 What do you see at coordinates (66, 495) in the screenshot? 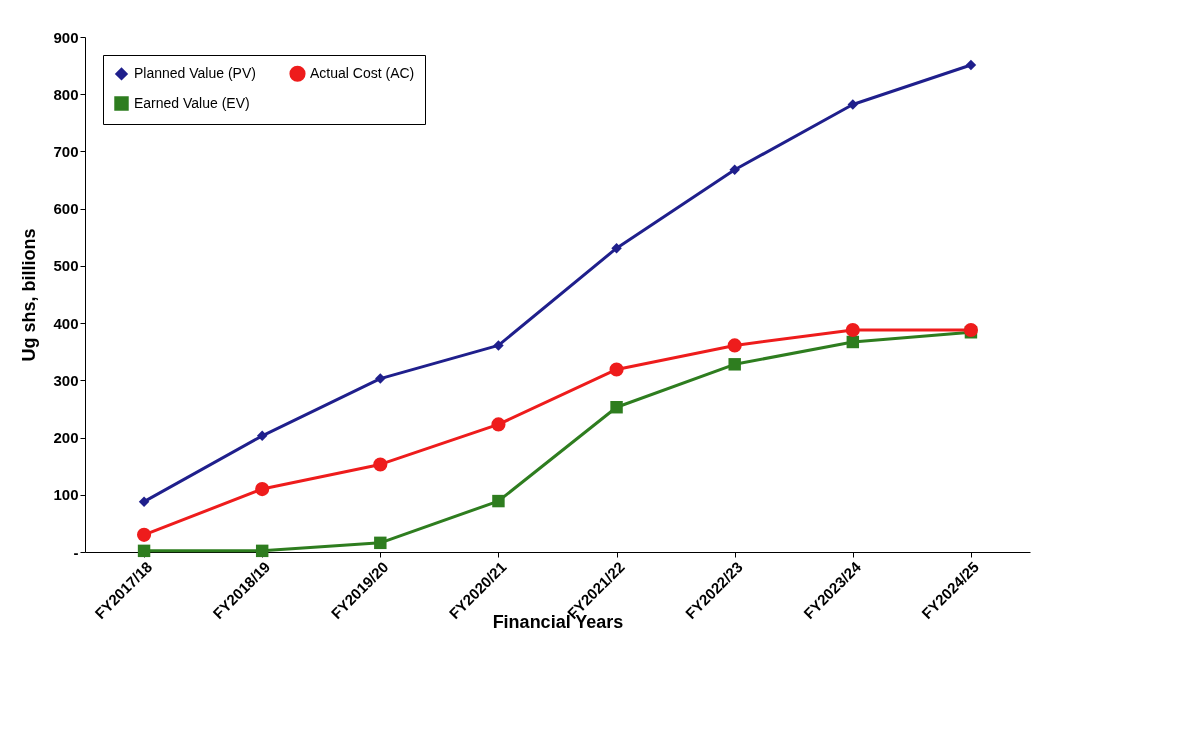
I see `y-tick-label: 100` at bounding box center [66, 495].